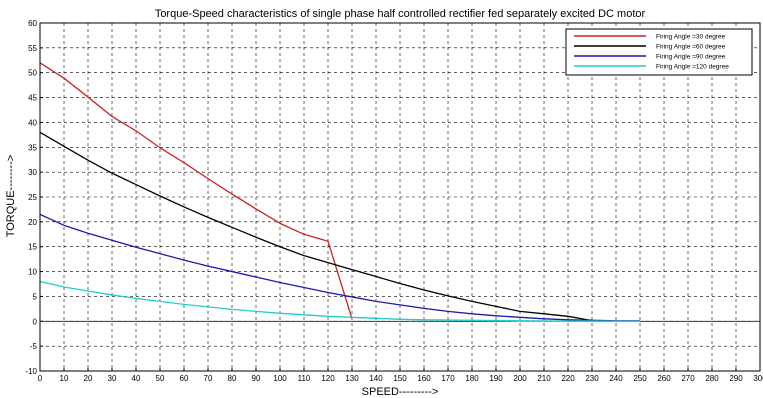  Describe the element at coordinates (184, 378) in the screenshot. I see `x-tick-label: 60` at that location.